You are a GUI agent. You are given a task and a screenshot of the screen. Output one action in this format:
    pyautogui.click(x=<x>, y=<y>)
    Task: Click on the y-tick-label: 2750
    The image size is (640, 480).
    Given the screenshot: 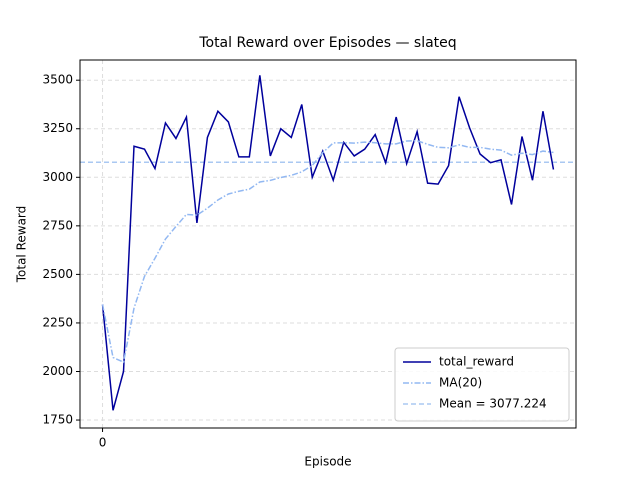 What is the action you would take?
    pyautogui.click(x=57, y=225)
    